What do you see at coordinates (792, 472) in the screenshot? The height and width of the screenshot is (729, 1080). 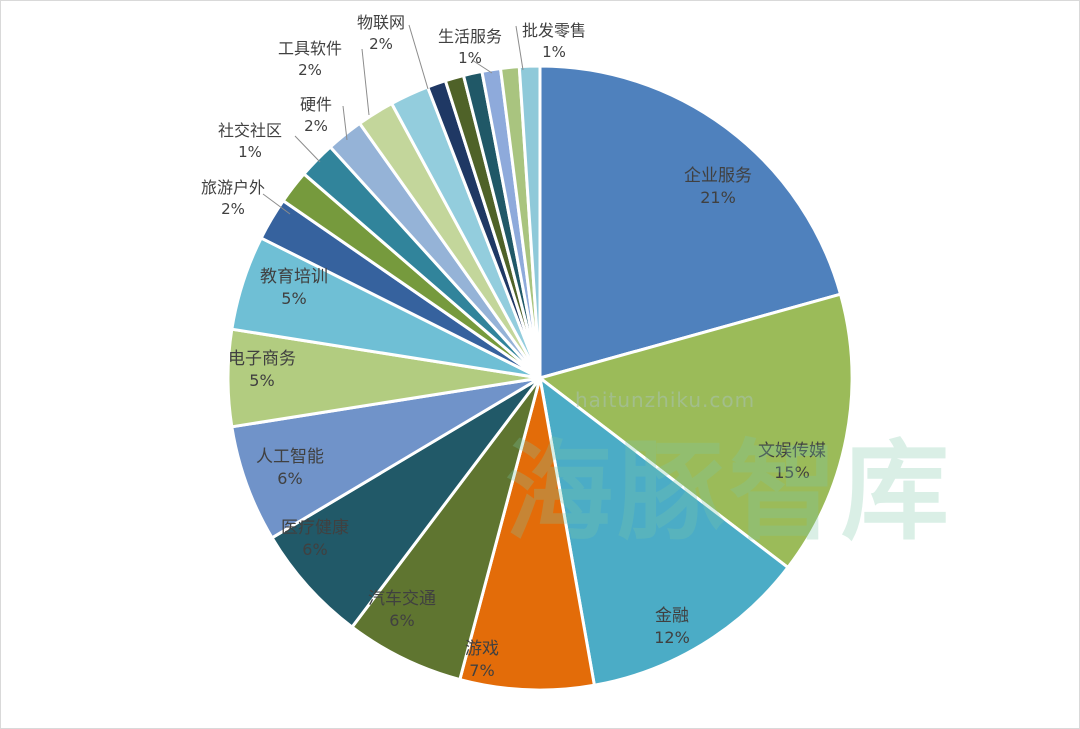 I see `slice-value-label: 15%` at bounding box center [792, 472].